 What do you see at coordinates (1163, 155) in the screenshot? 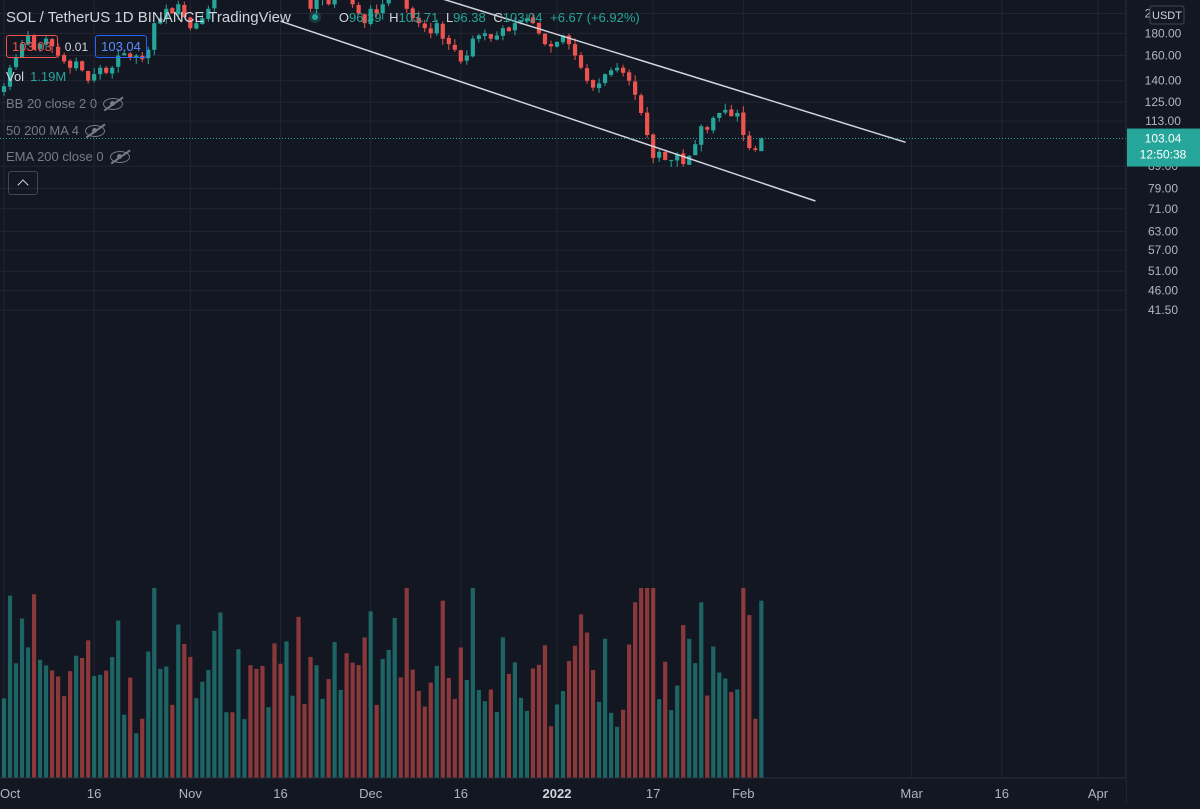
I see `countdown-label: 12:50:38` at bounding box center [1163, 155].